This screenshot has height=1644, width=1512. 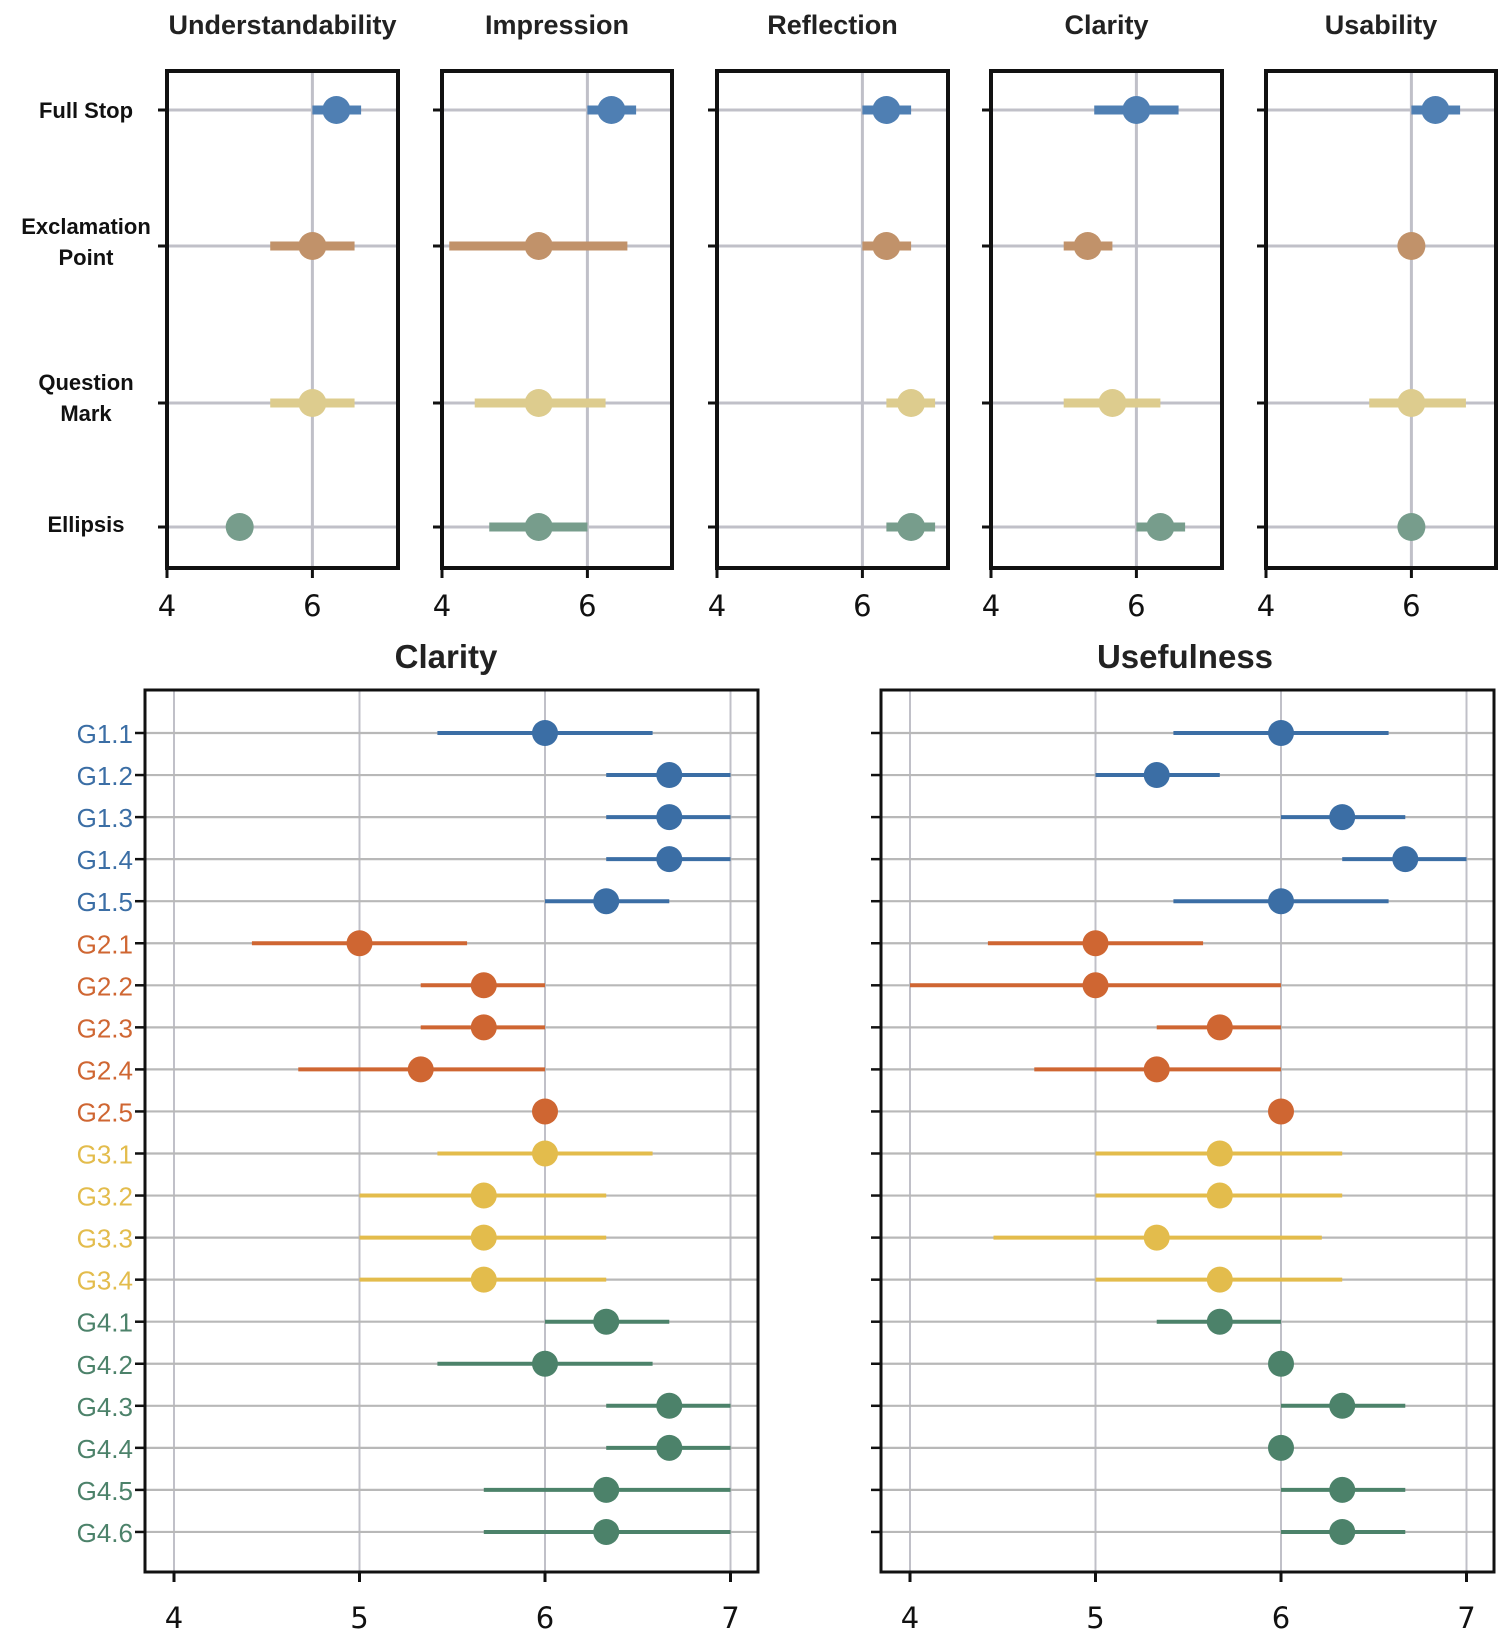 What do you see at coordinates (105, 818) in the screenshot?
I see `y-category-label: G1.3` at bounding box center [105, 818].